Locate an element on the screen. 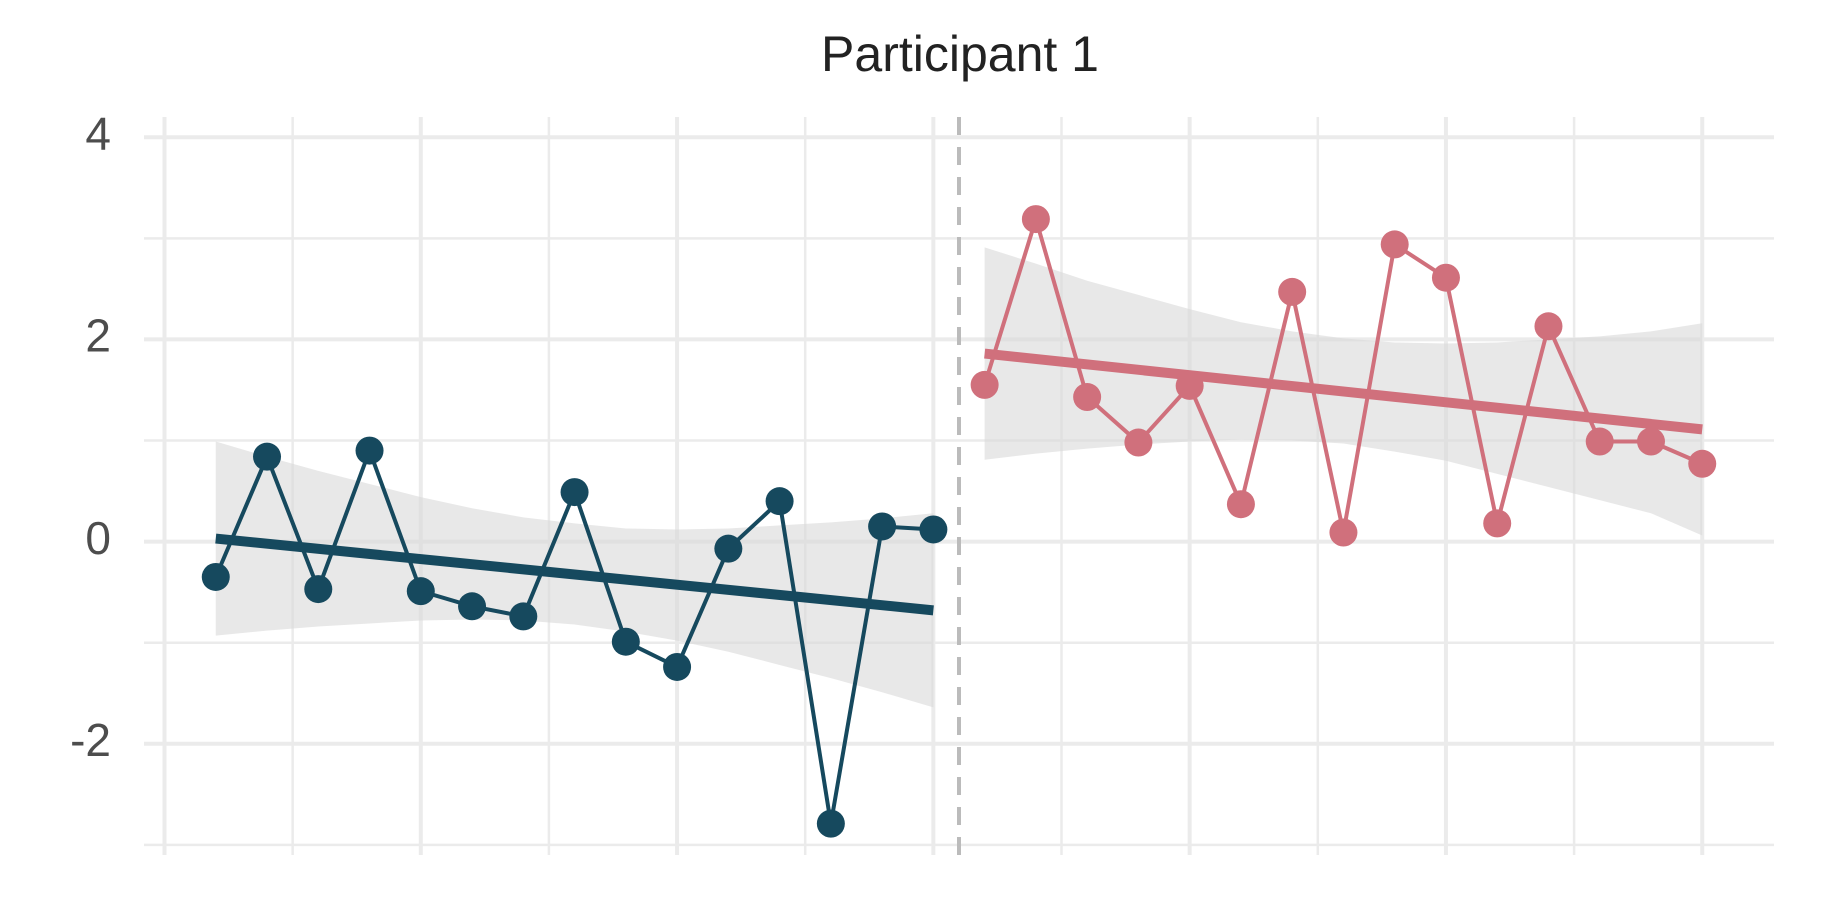 Image resolution: width=1836 pixels, height=907 pixels. chart-title: Participant 1 is located at coordinates (960, 54).